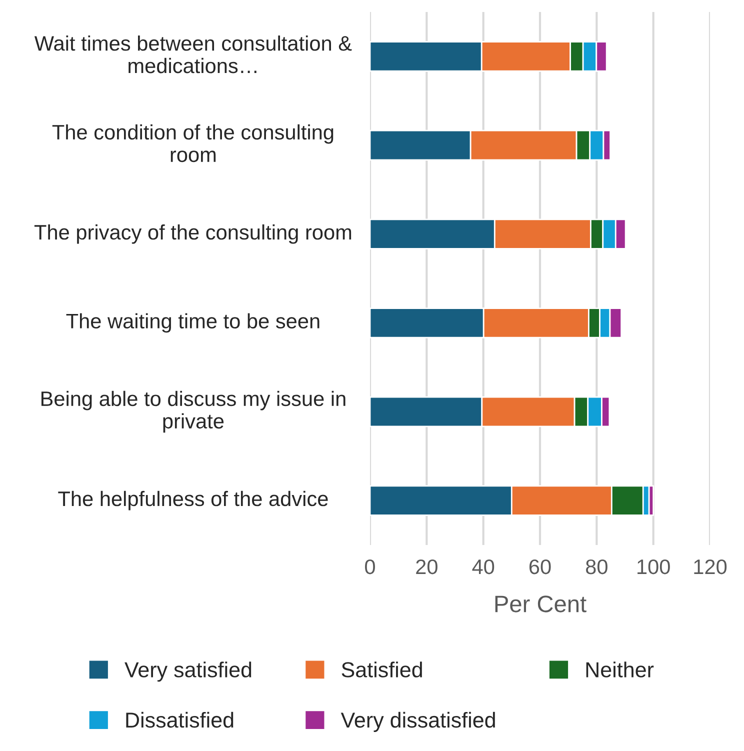 Image resolution: width=744 pixels, height=751 pixels. Describe the element at coordinates (193, 500) in the screenshot. I see `y-tick-label: The helpfulness of the advice` at that location.